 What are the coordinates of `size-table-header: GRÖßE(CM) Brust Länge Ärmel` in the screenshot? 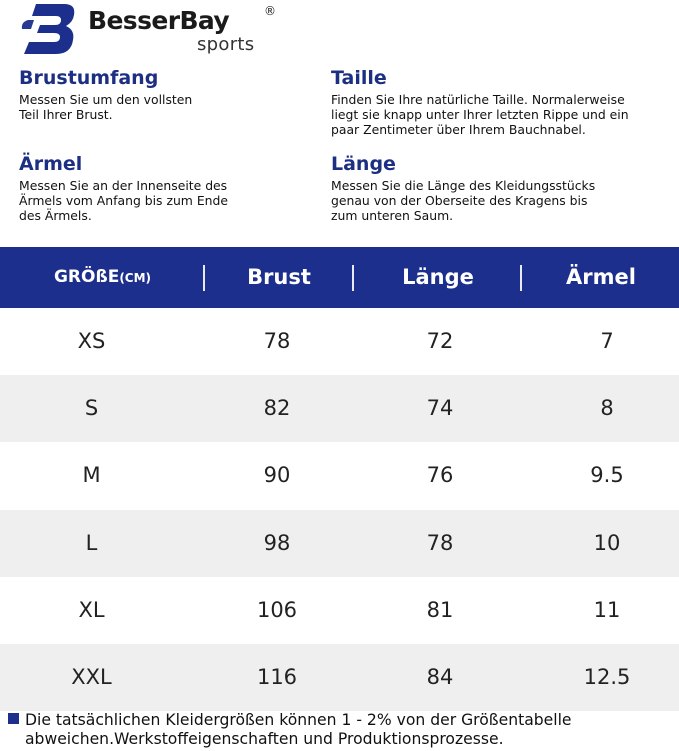 It's located at (339, 277).